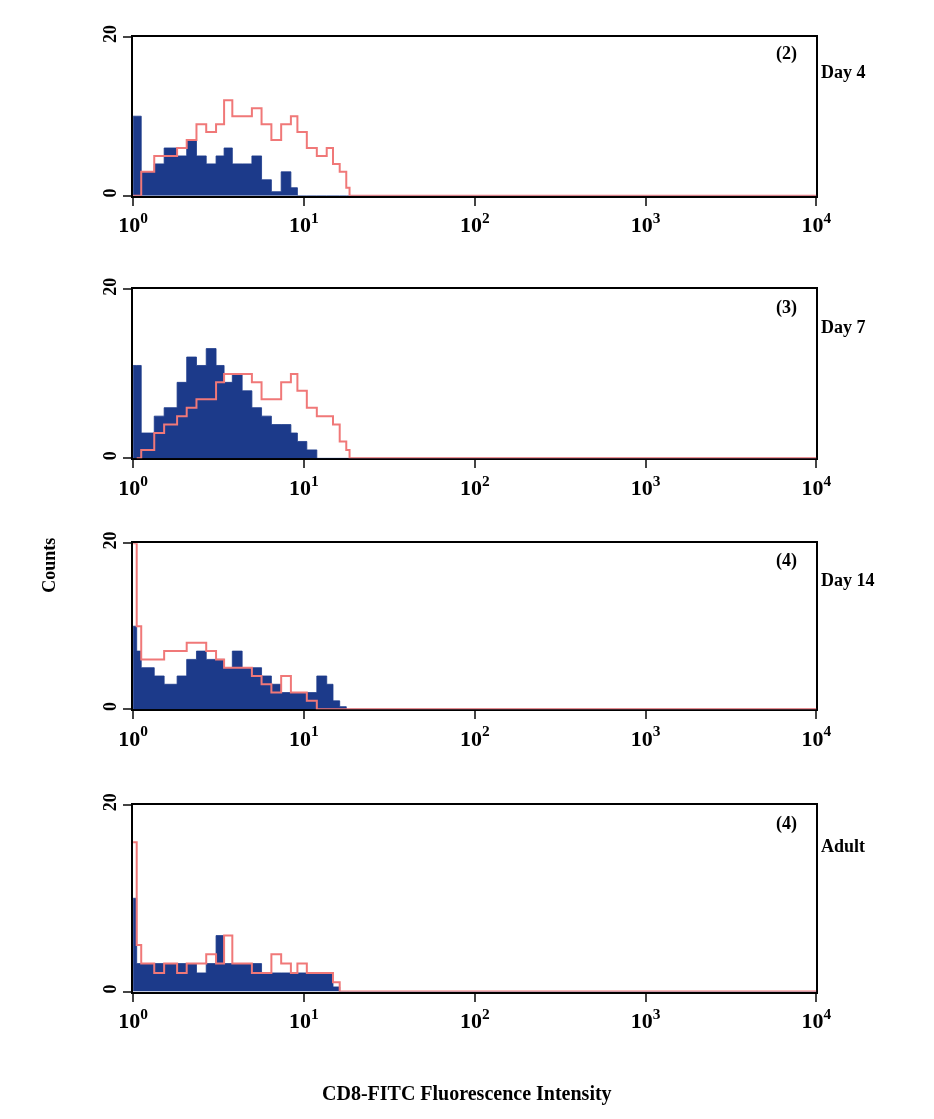 This screenshot has height=1119, width=934. What do you see at coordinates (467, 1093) in the screenshot?
I see `x-axis-title: CD8-FITC Fluorescence Intensity` at bounding box center [467, 1093].